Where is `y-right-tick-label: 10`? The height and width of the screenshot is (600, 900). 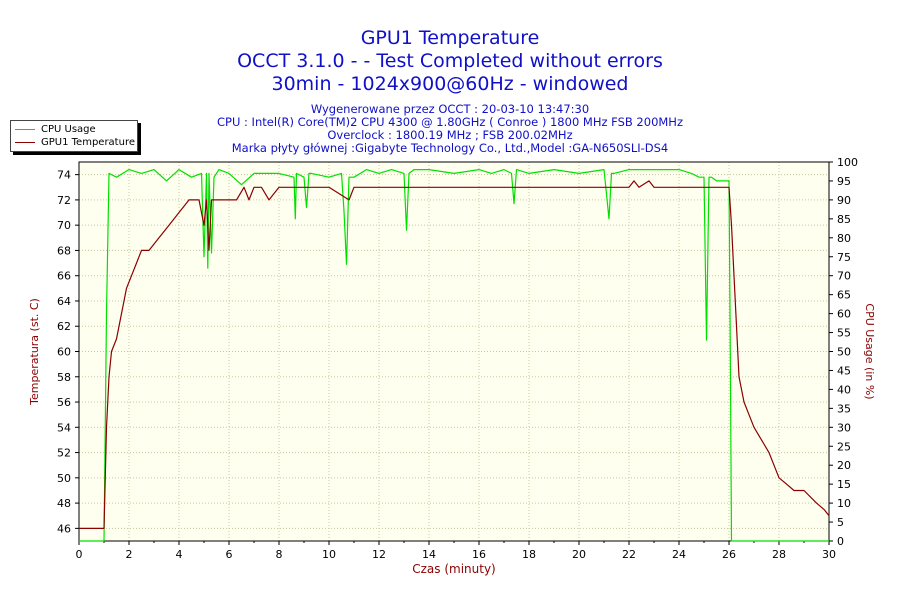 y-right-tick-label: 10 is located at coordinates (844, 503).